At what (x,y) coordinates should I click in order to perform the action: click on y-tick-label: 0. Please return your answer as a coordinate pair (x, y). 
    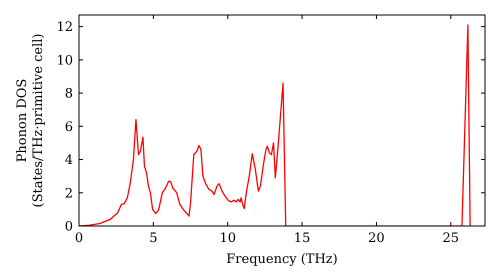
    Looking at the image, I should click on (68, 227).